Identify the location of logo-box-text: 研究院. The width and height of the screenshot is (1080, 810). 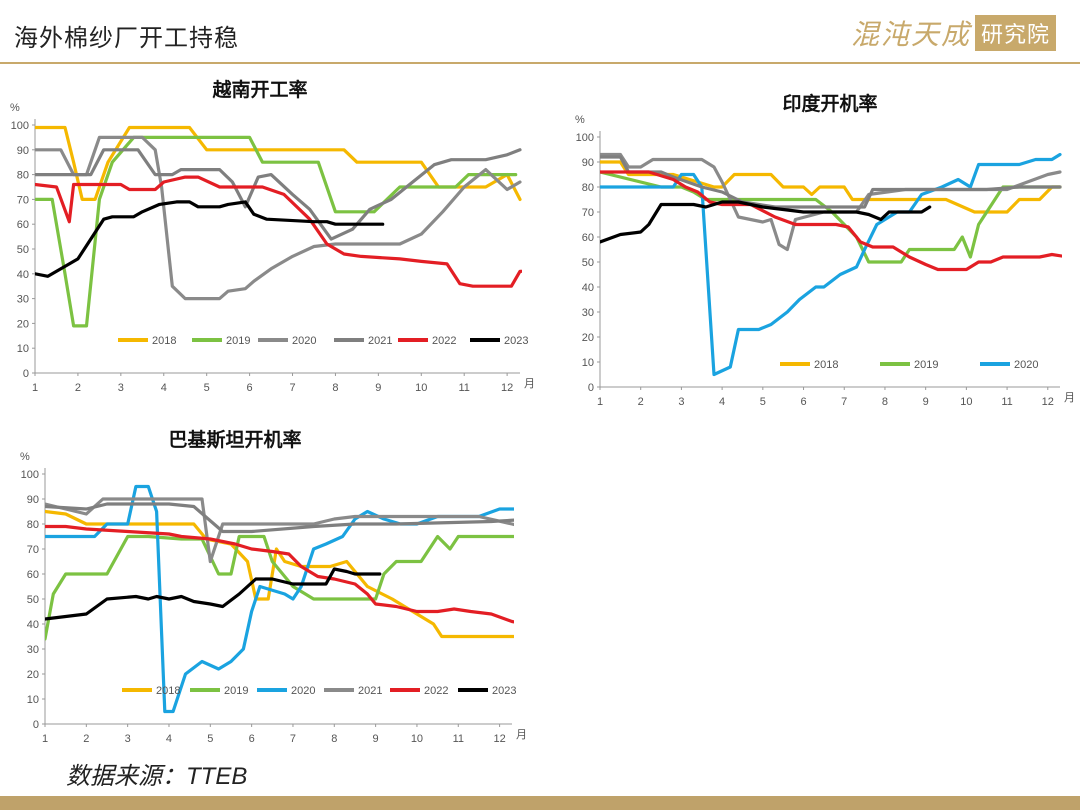
(1015, 33).